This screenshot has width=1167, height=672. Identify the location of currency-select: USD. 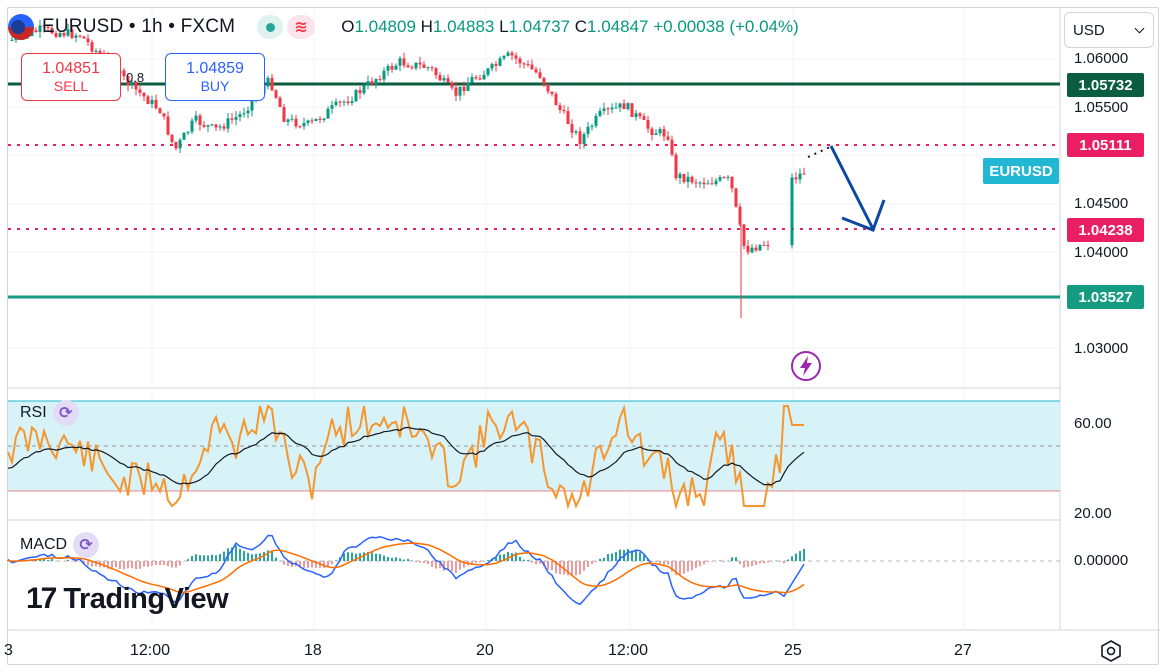
(1109, 30).